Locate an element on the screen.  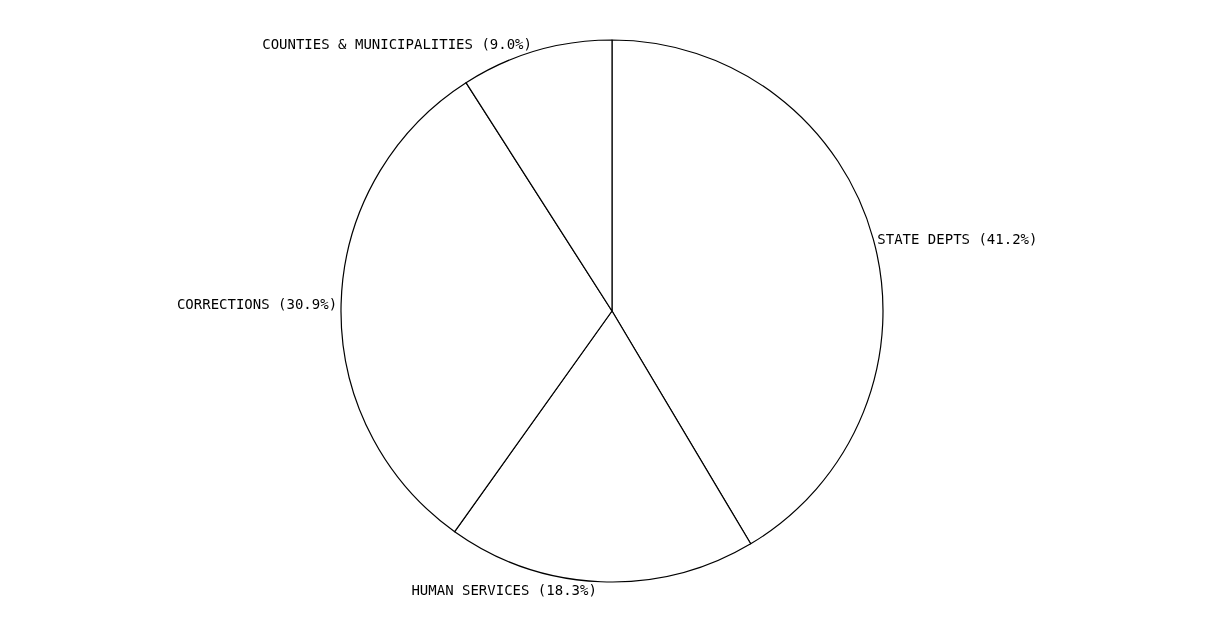
slice-label: CORRECTIONS (30.9%) is located at coordinates (257, 304).